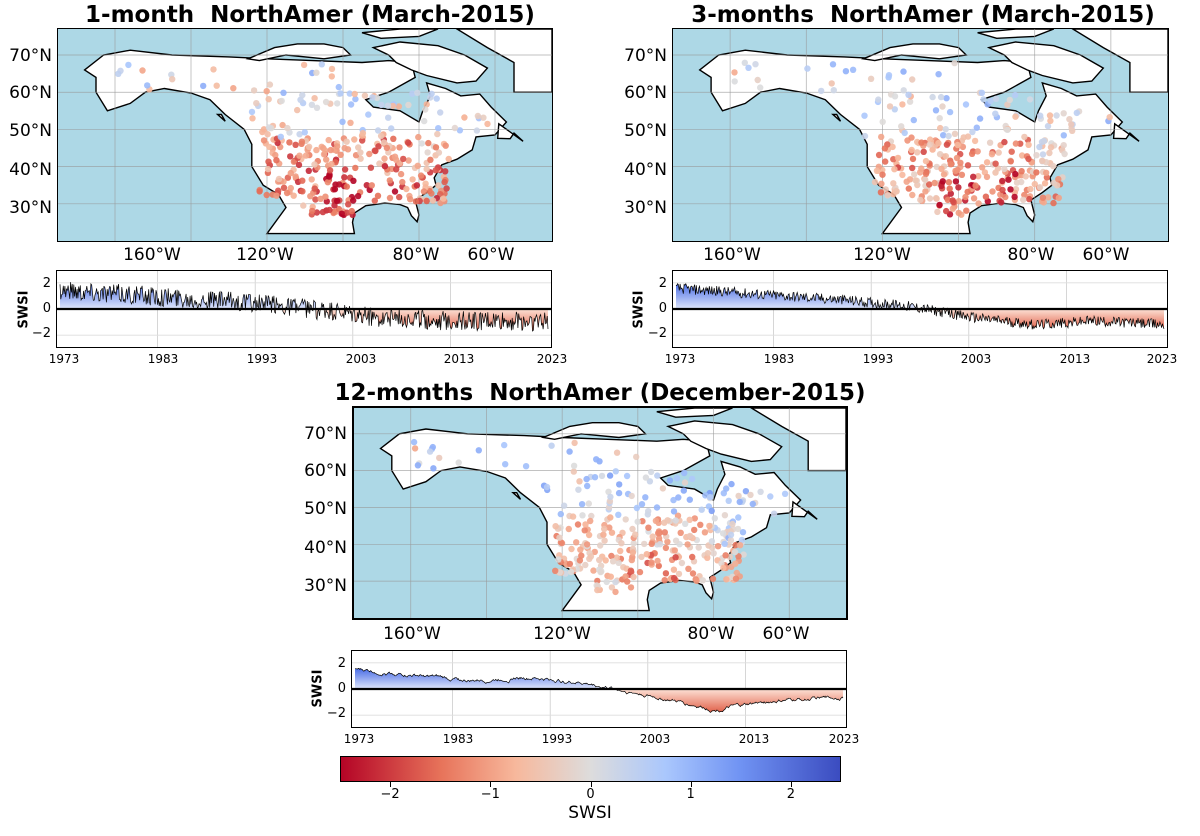 The image size is (1200, 836). Describe the element at coordinates (779, 359) in the screenshot. I see `ts-xtick: 1983` at that location.